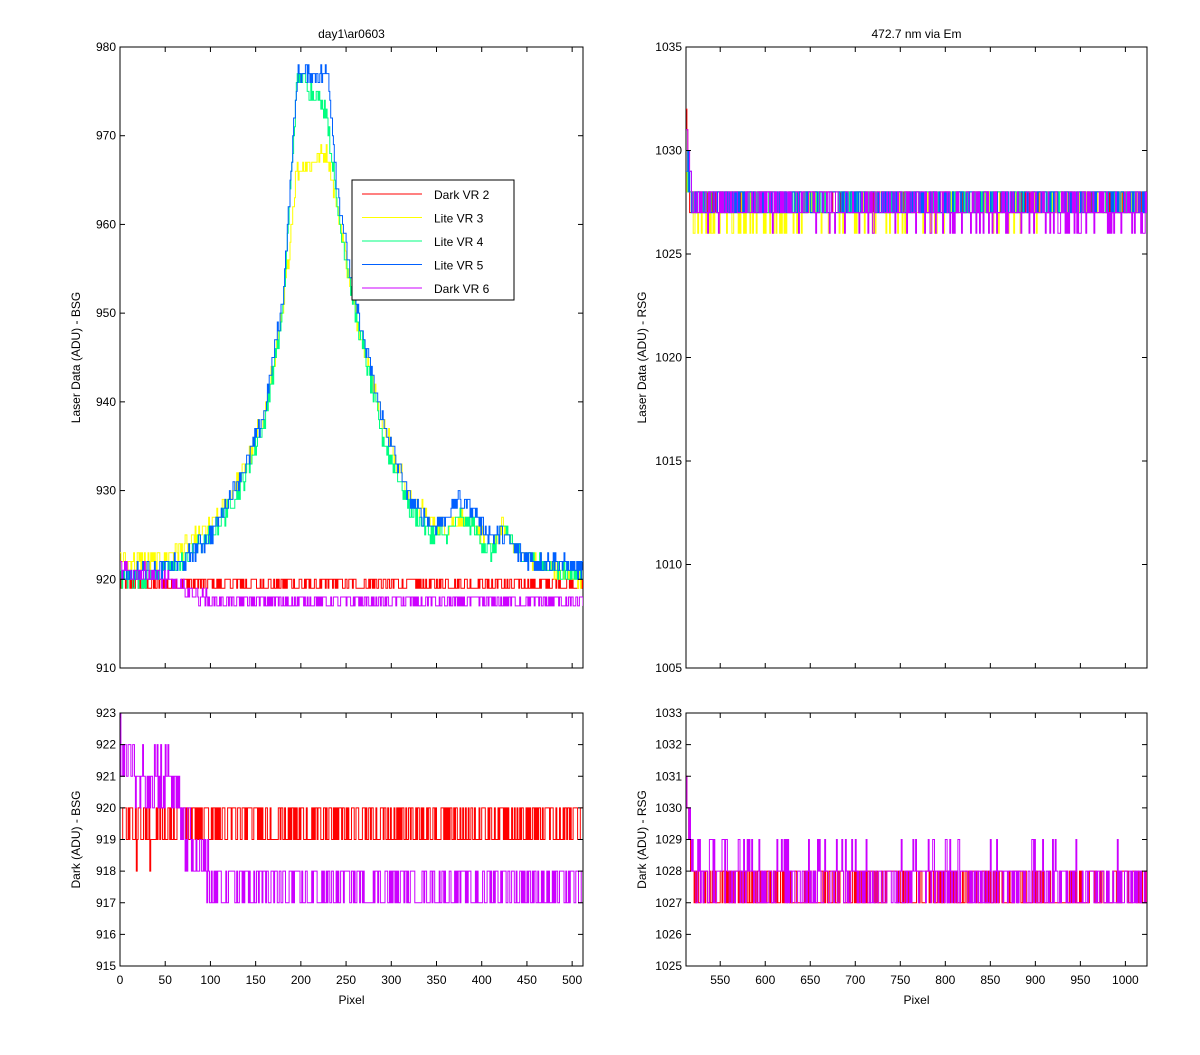 This screenshot has width=1200, height=1055. Describe the element at coordinates (668, 871) in the screenshot. I see `y-tick-label: 1028` at that location.